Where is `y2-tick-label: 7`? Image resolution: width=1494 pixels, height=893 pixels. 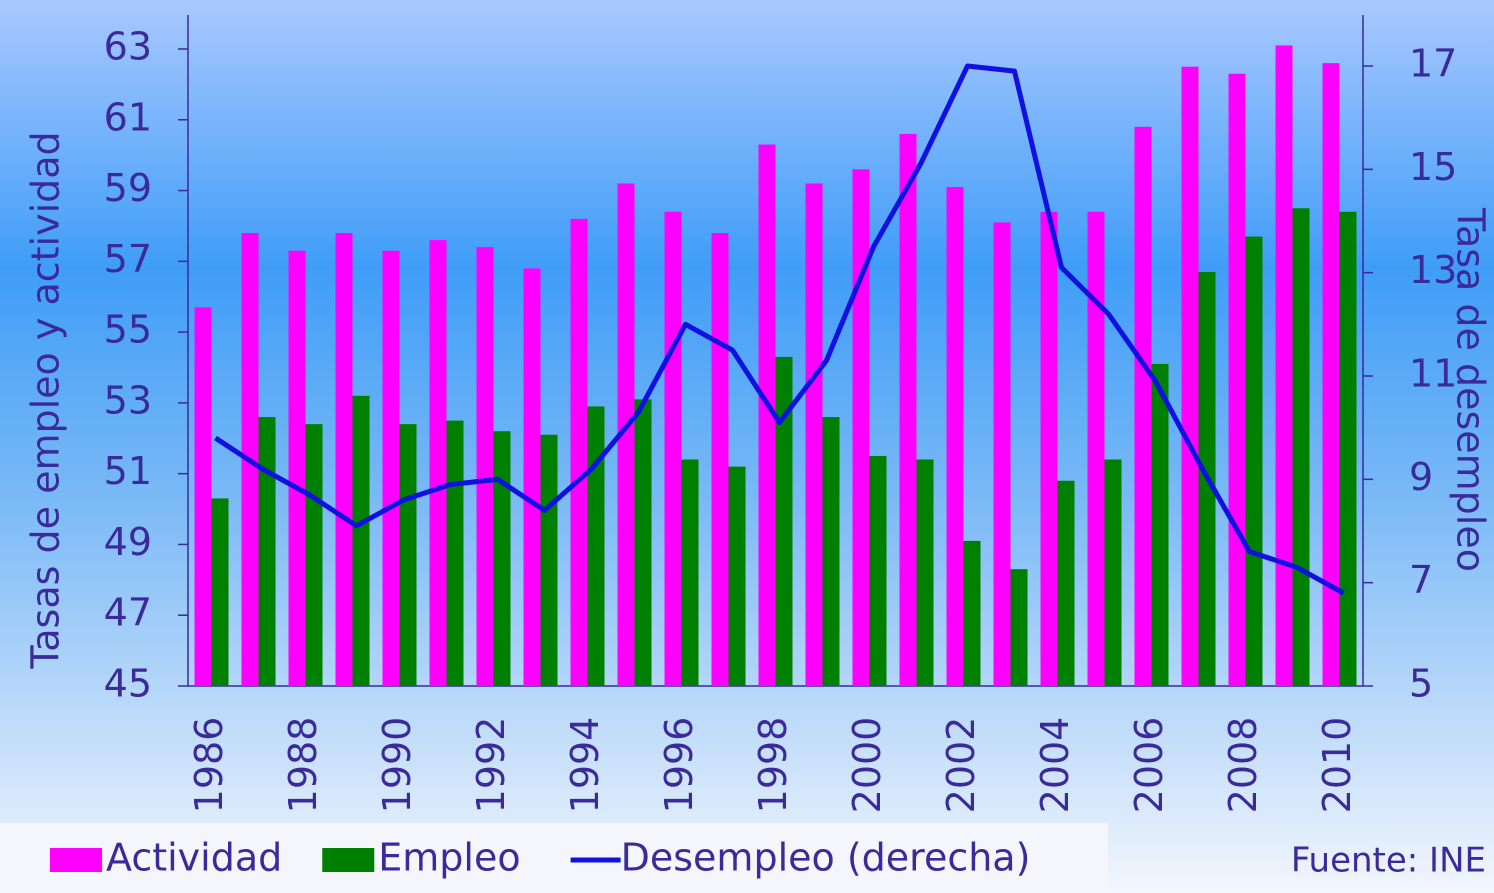 y2-tick-label: 7 is located at coordinates (1421, 580).